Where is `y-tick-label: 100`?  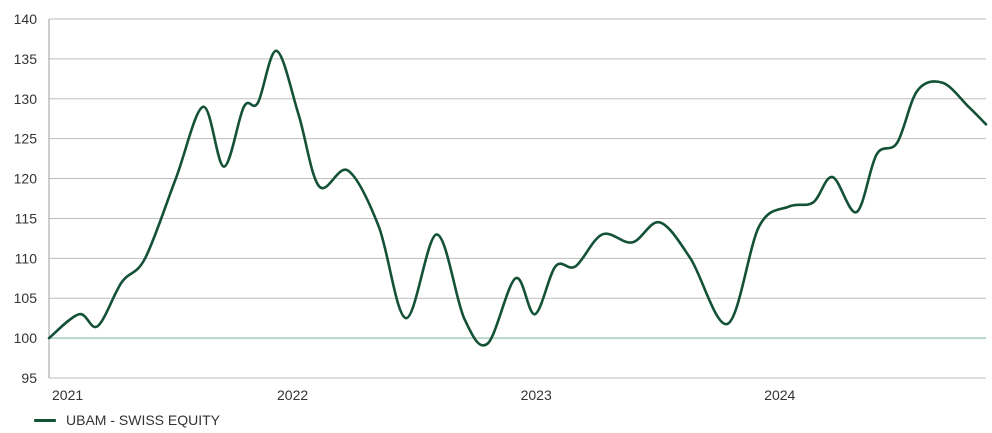
y-tick-label: 100 is located at coordinates (26, 338).